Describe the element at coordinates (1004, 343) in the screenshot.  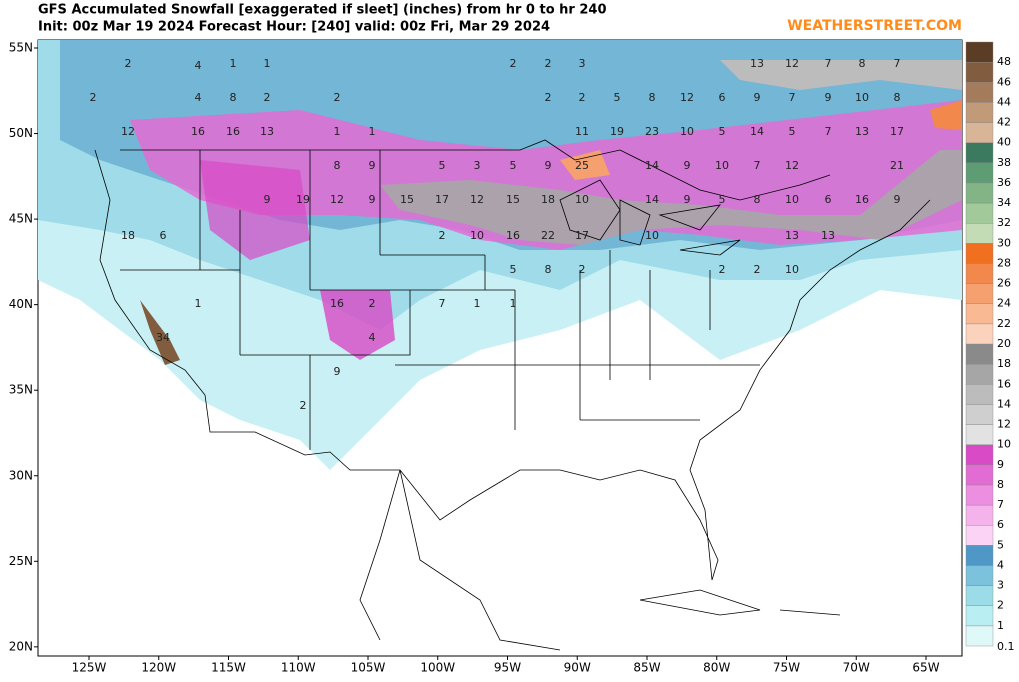
I see `colorbar-label: 20` at that location.